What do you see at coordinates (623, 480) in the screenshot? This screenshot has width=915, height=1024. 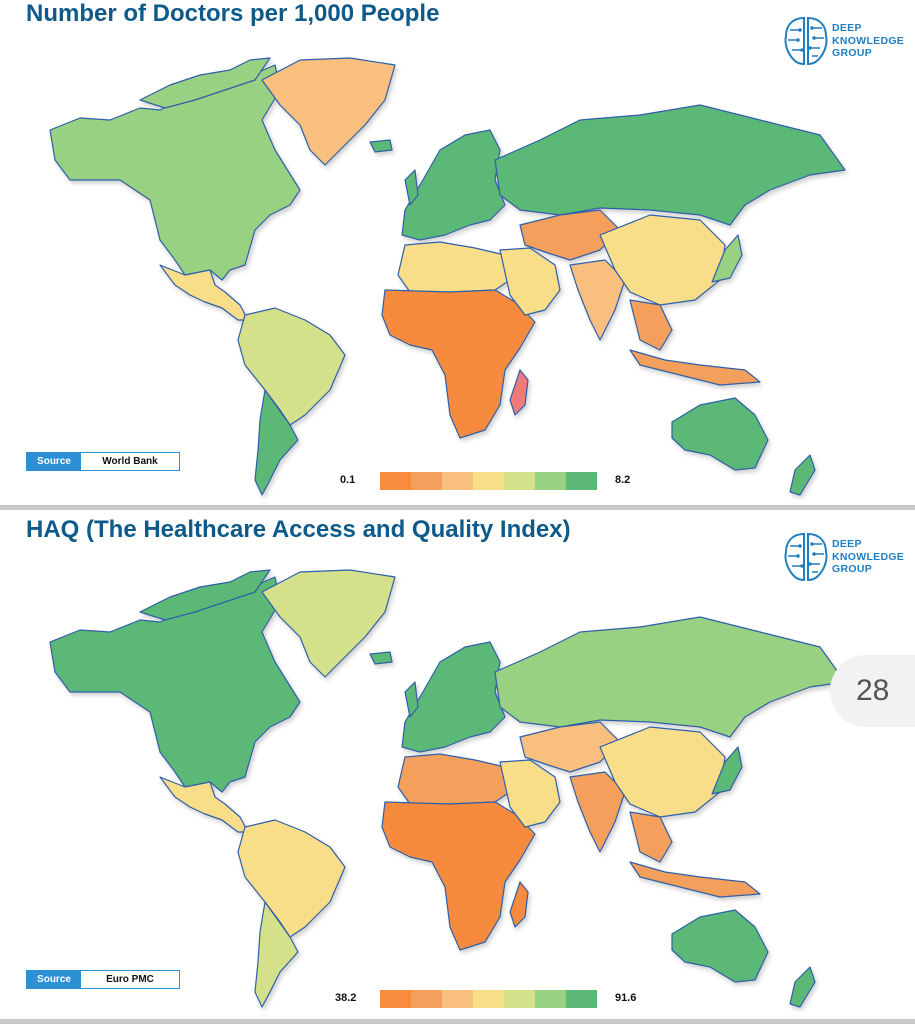 I see `legend-max: 8.2` at bounding box center [623, 480].